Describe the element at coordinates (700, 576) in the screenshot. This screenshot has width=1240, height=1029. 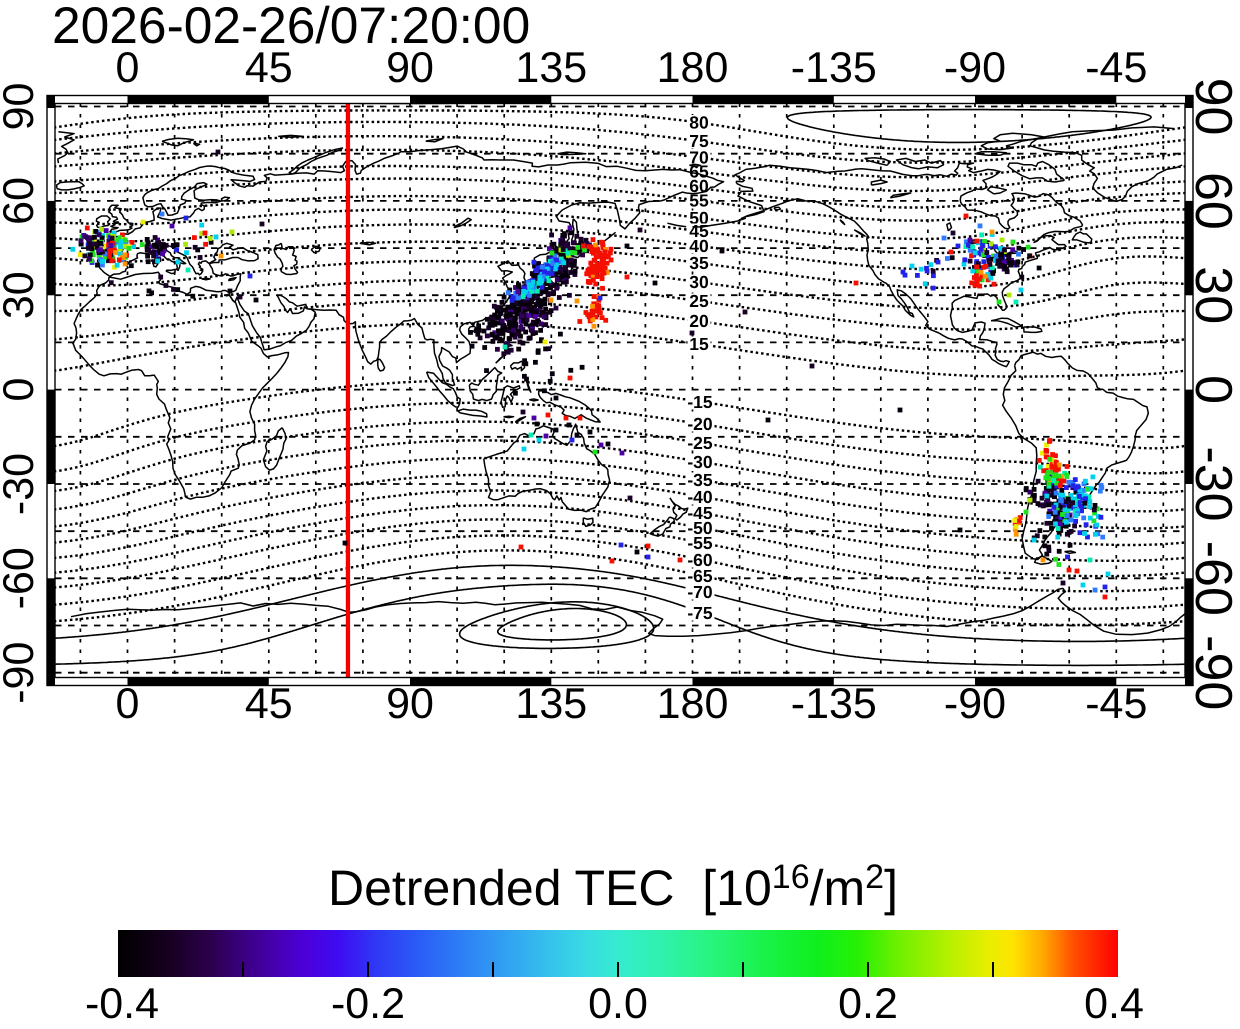
I see `svg-text: -65` at that location.